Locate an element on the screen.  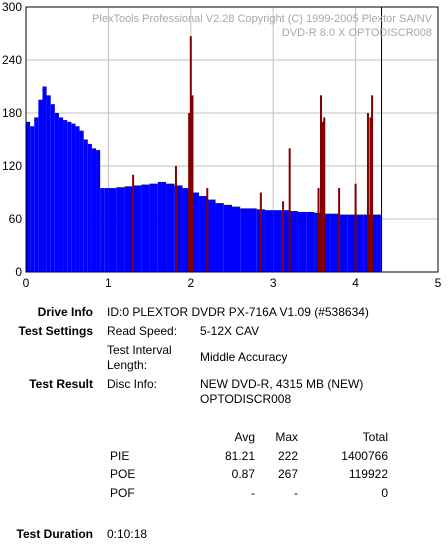
test-interval-label-line1: Test Interval is located at coordinates (139, 350).